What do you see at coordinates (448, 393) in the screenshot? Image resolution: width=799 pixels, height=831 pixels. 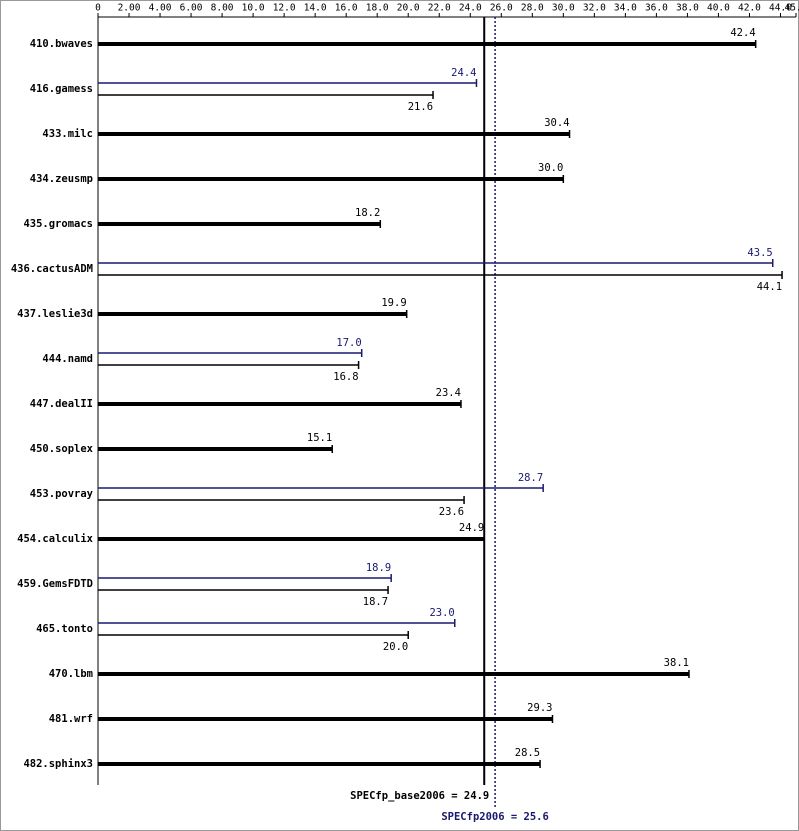 I see `value-label: 23.4` at bounding box center [448, 393].